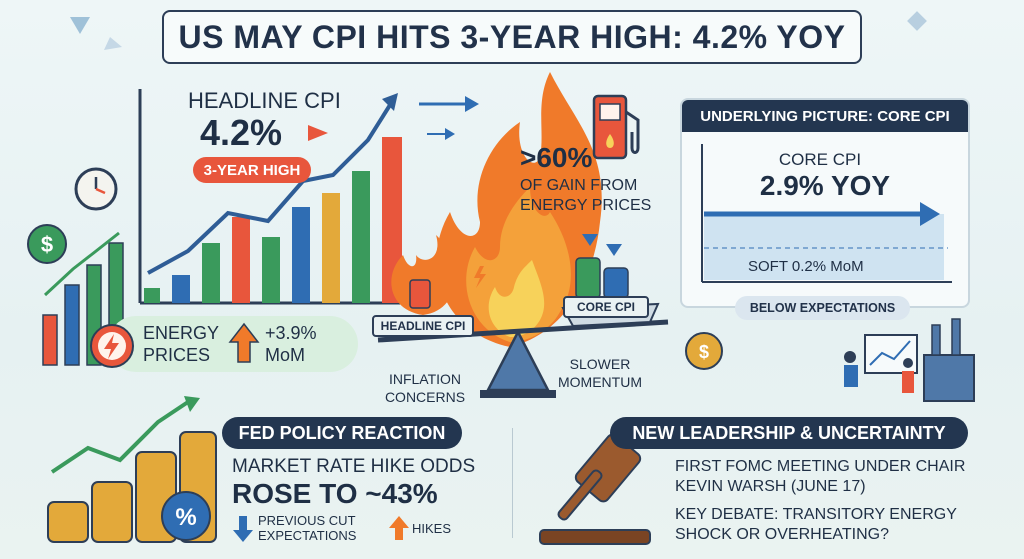 This screenshot has height=559, width=1024. I want to click on mini-bar-chart-icon, so click(83, 298).